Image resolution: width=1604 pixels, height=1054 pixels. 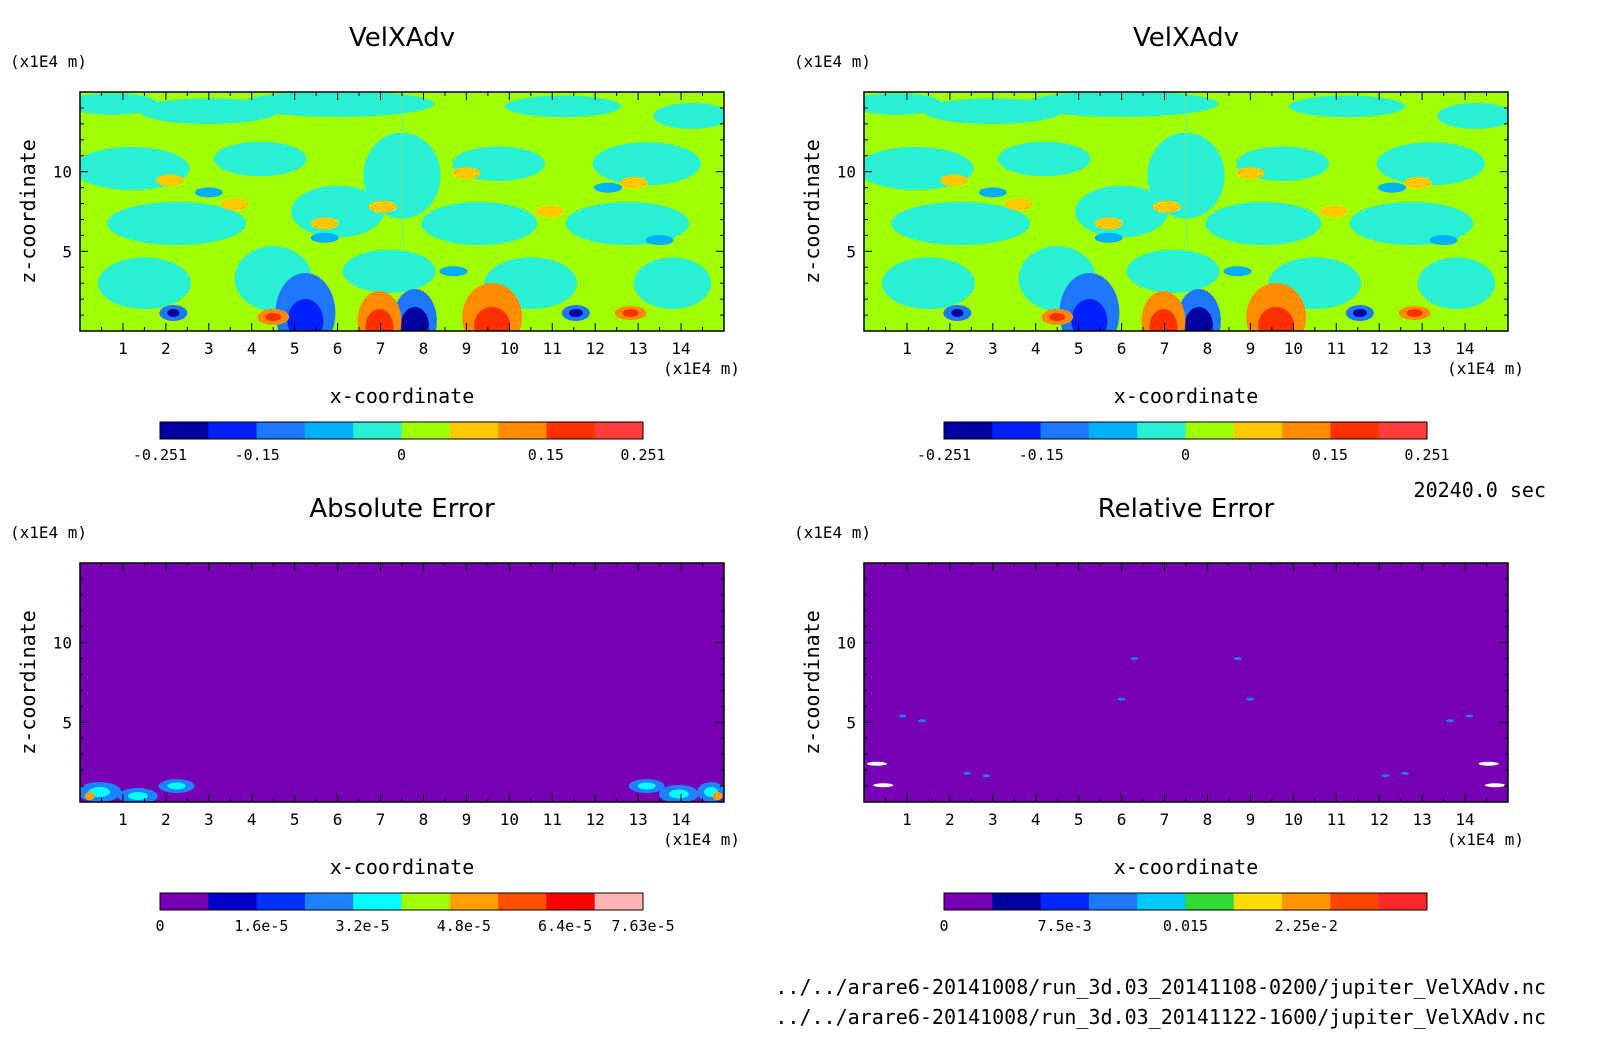 What do you see at coordinates (943, 926) in the screenshot?
I see `colorbar-tick-label: 0` at bounding box center [943, 926].